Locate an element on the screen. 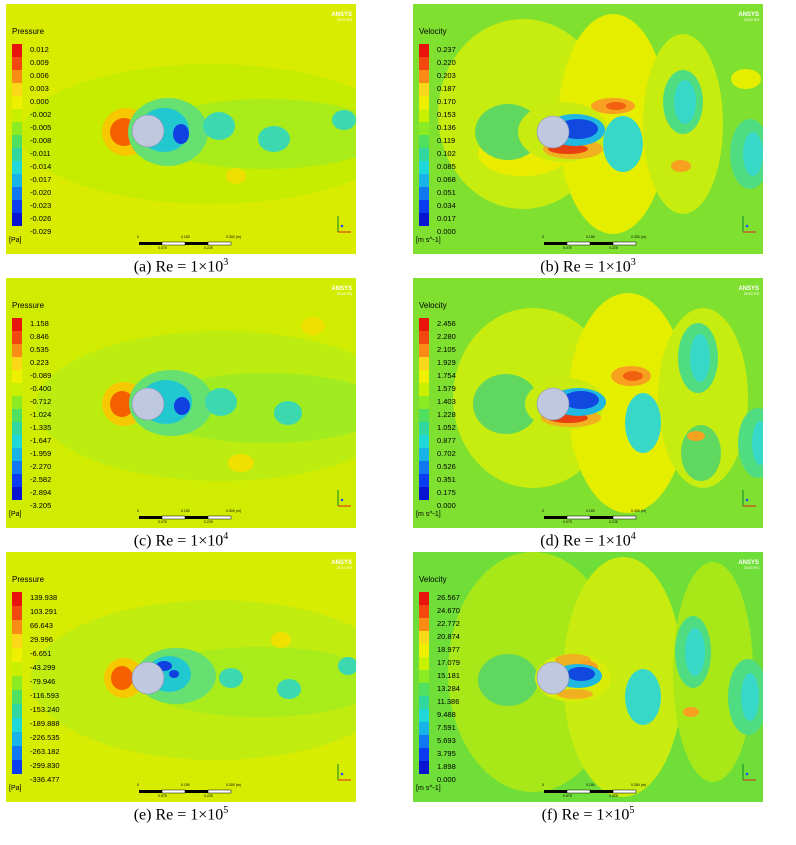 Image resolution: width=796 pixels, height=845 pixels. legend-tick: 0.012 is located at coordinates (39, 49).